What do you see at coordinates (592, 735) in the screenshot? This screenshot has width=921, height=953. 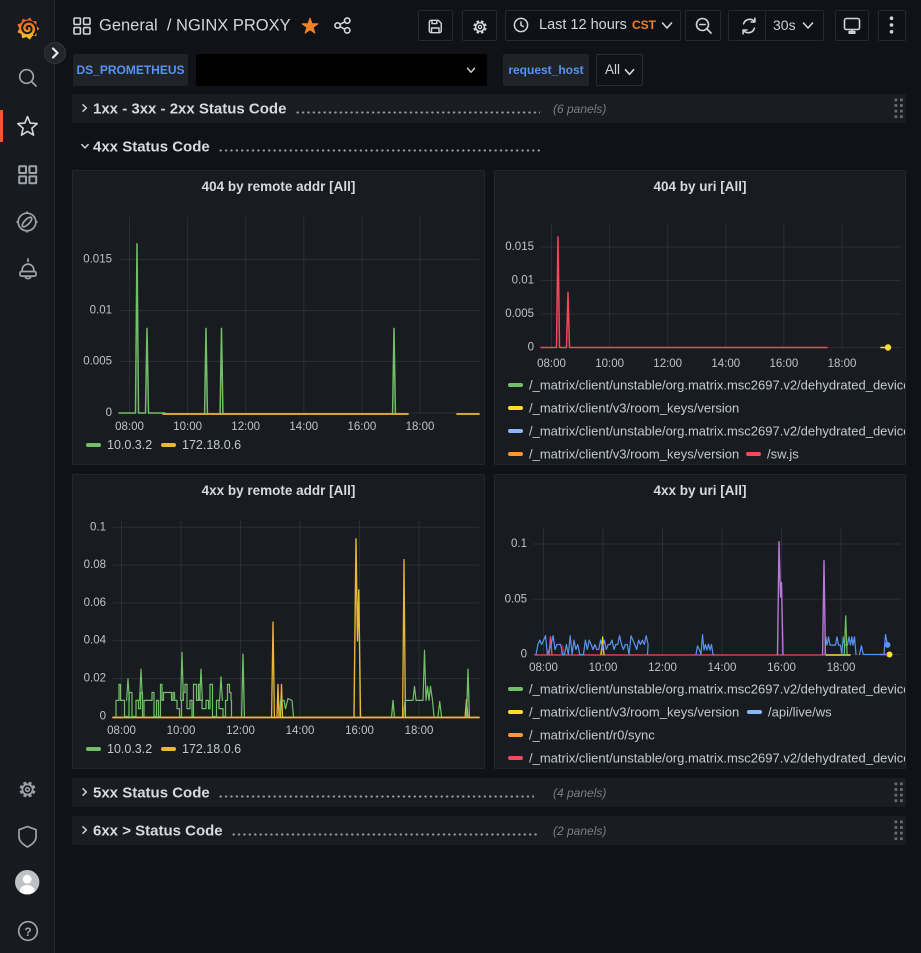 I see `svg-text: /_matrix/client/r0/sync` at bounding box center [592, 735].